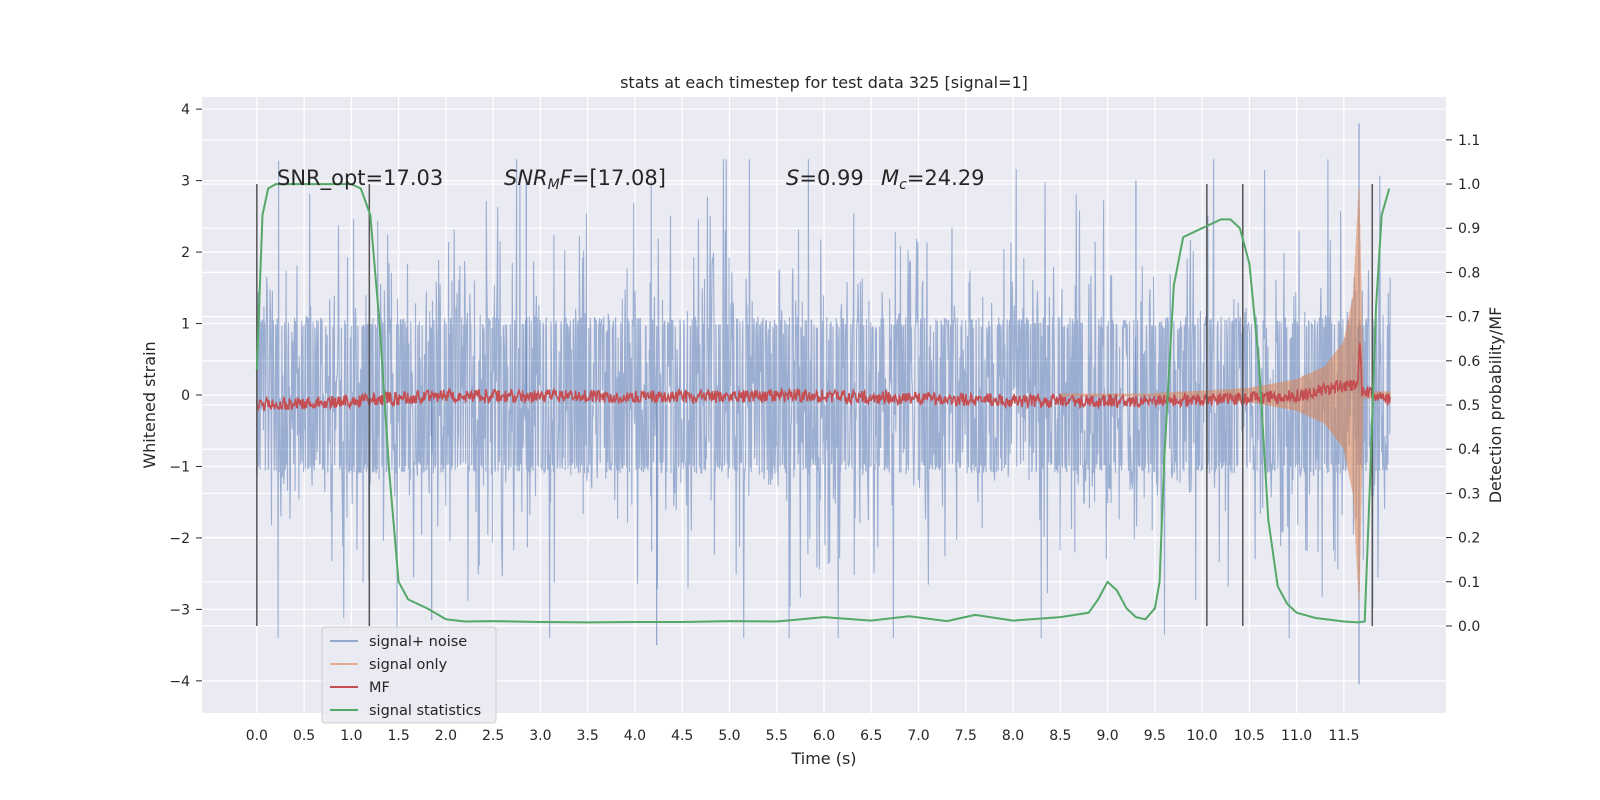 The width and height of the screenshot is (1600, 800). I want to click on x-tick-label: 0.5, so click(304, 736).